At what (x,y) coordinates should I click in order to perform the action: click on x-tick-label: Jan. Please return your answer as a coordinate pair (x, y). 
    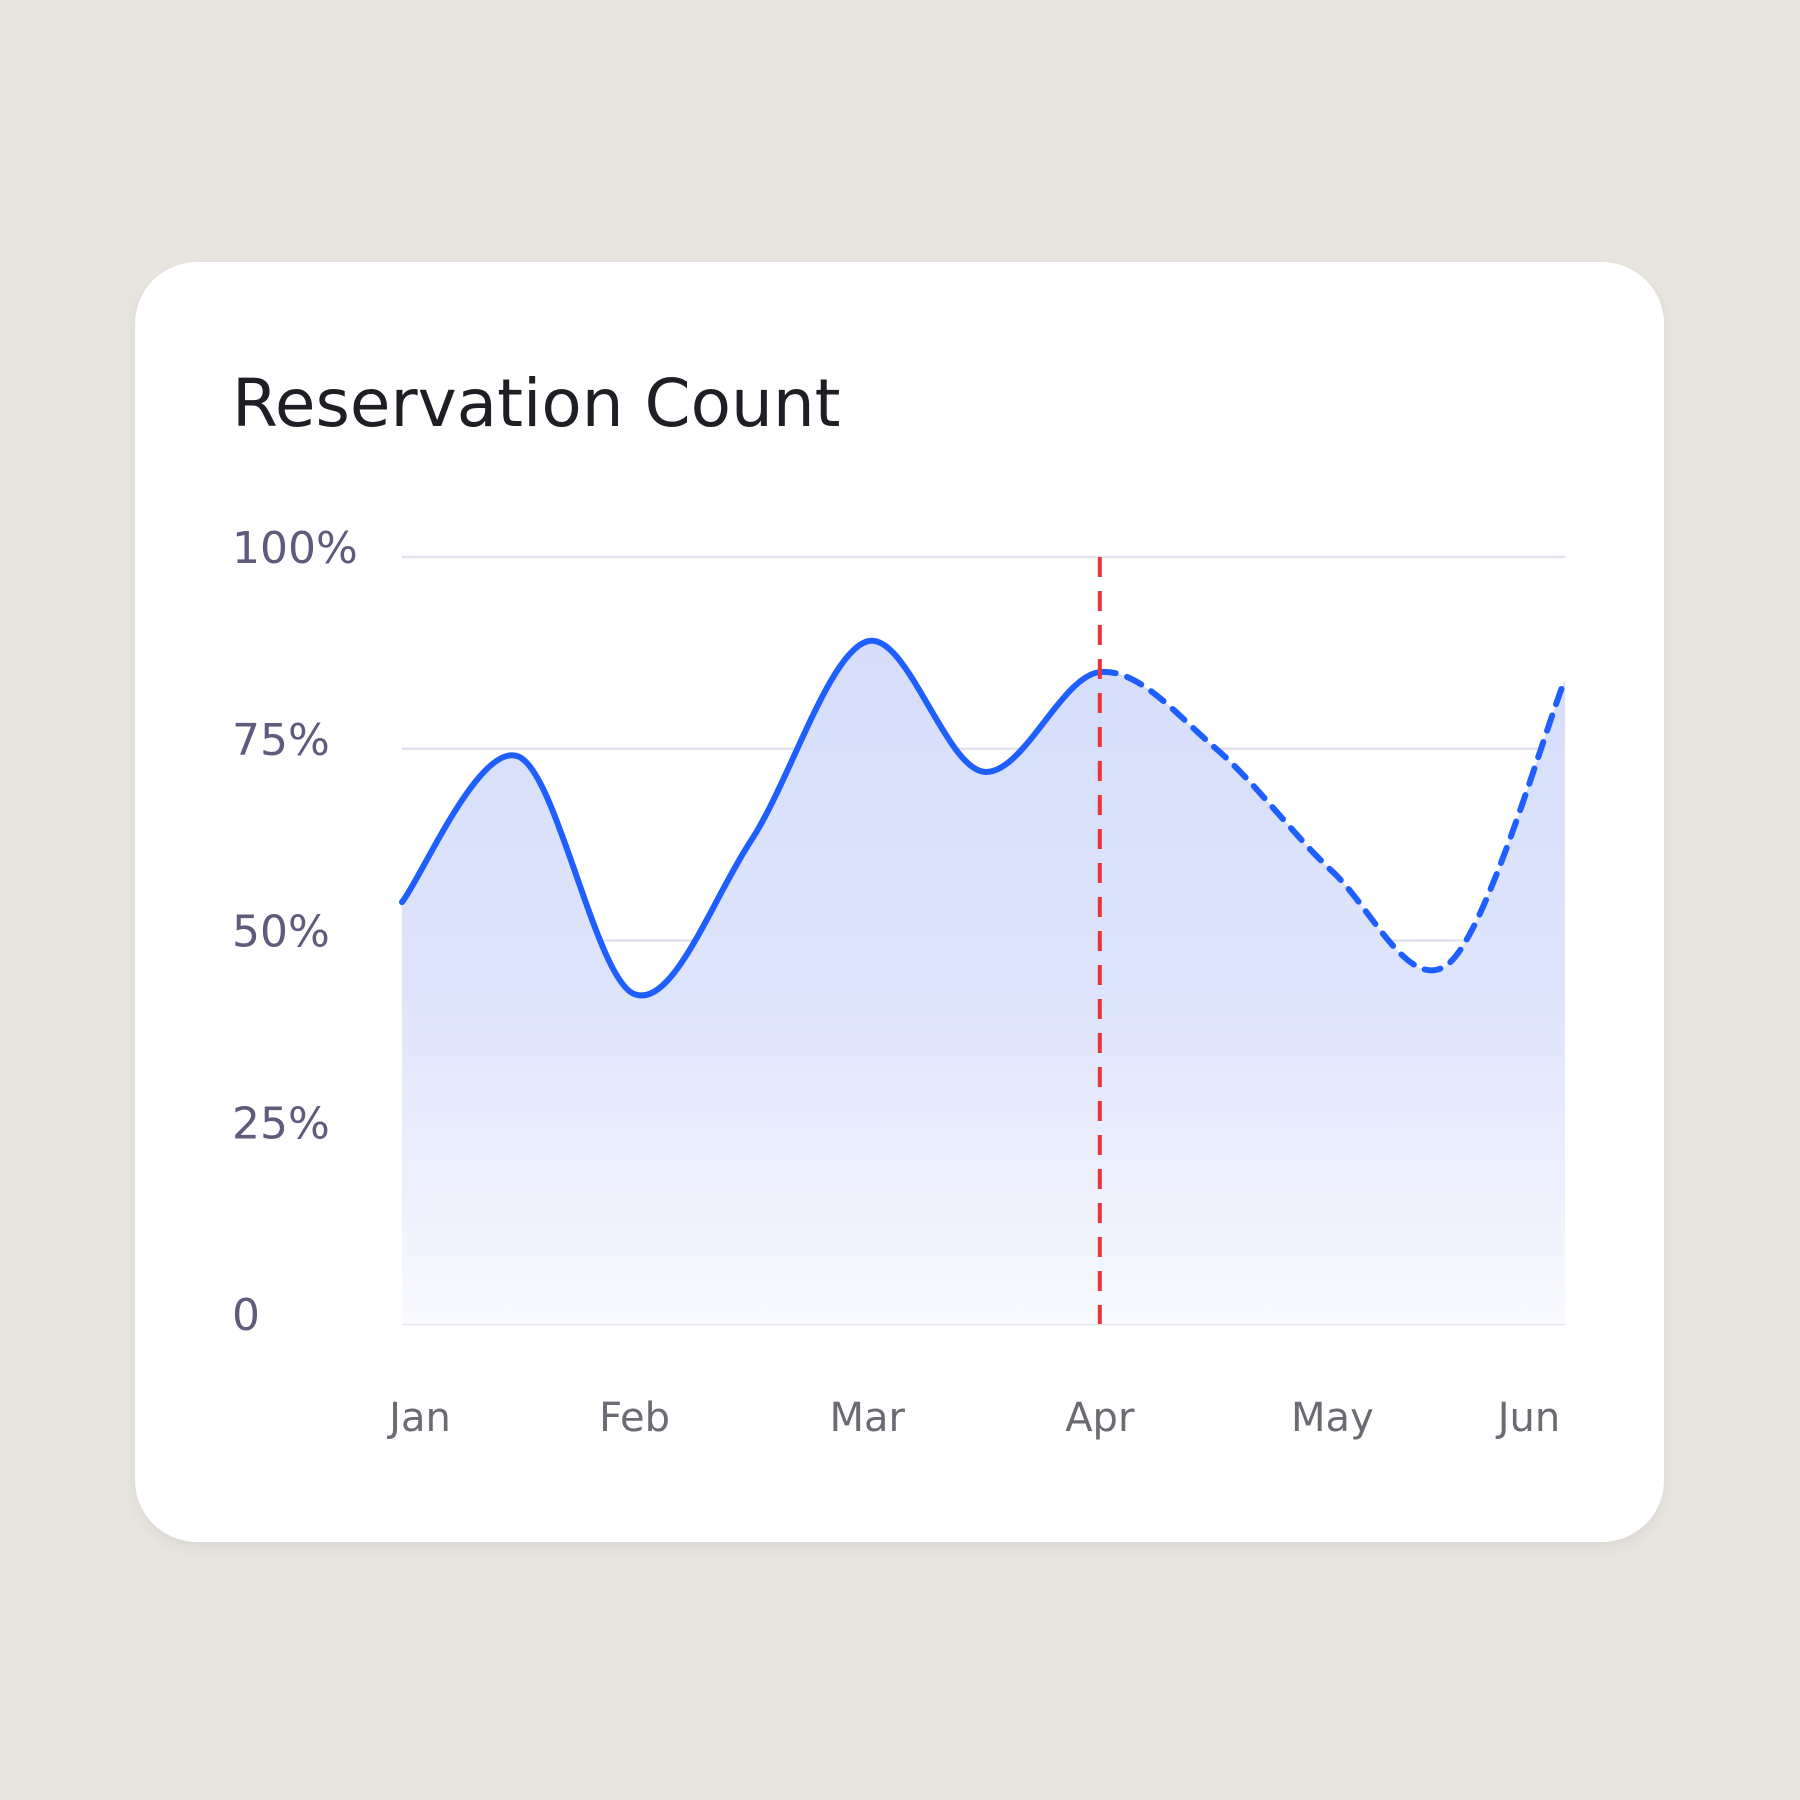
    Looking at the image, I should click on (418, 1418).